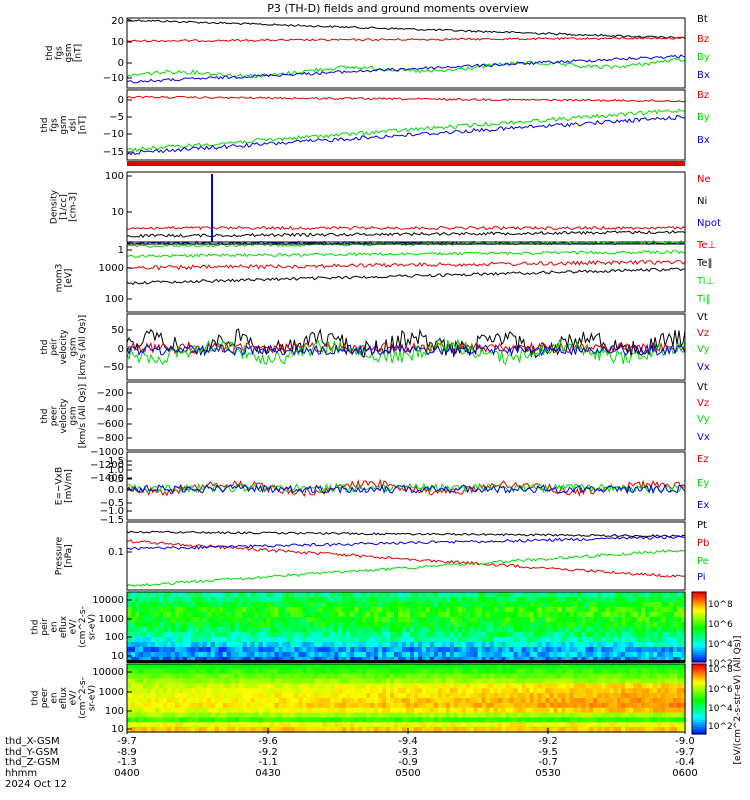 This screenshot has height=800, width=750. What do you see at coordinates (703, 39) in the screenshot?
I see `legend-Bz: Bz` at bounding box center [703, 39].